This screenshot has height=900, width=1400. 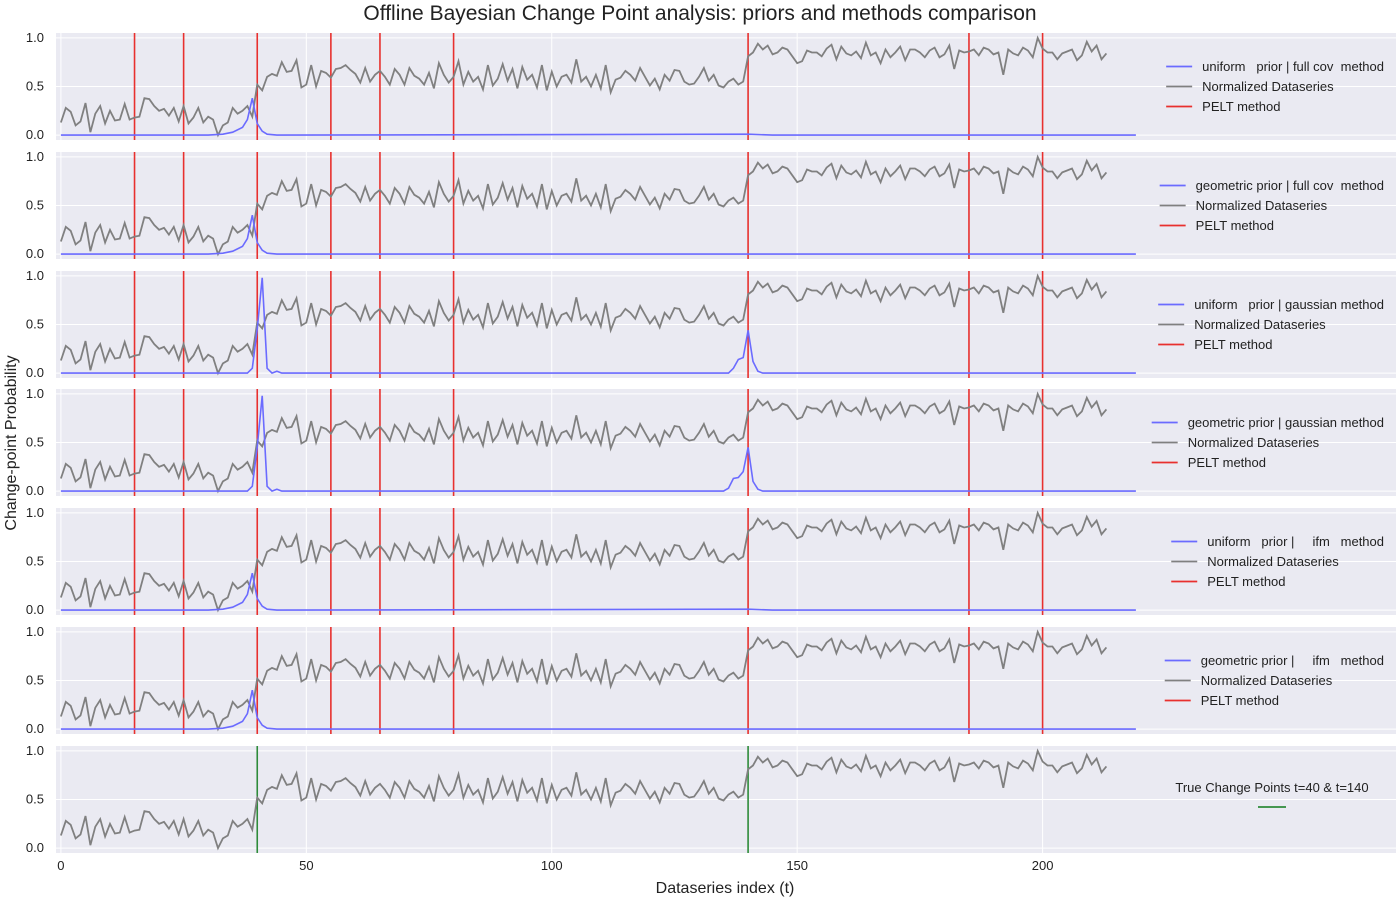 I want to click on x-tick-label: 150, so click(x=797, y=865).